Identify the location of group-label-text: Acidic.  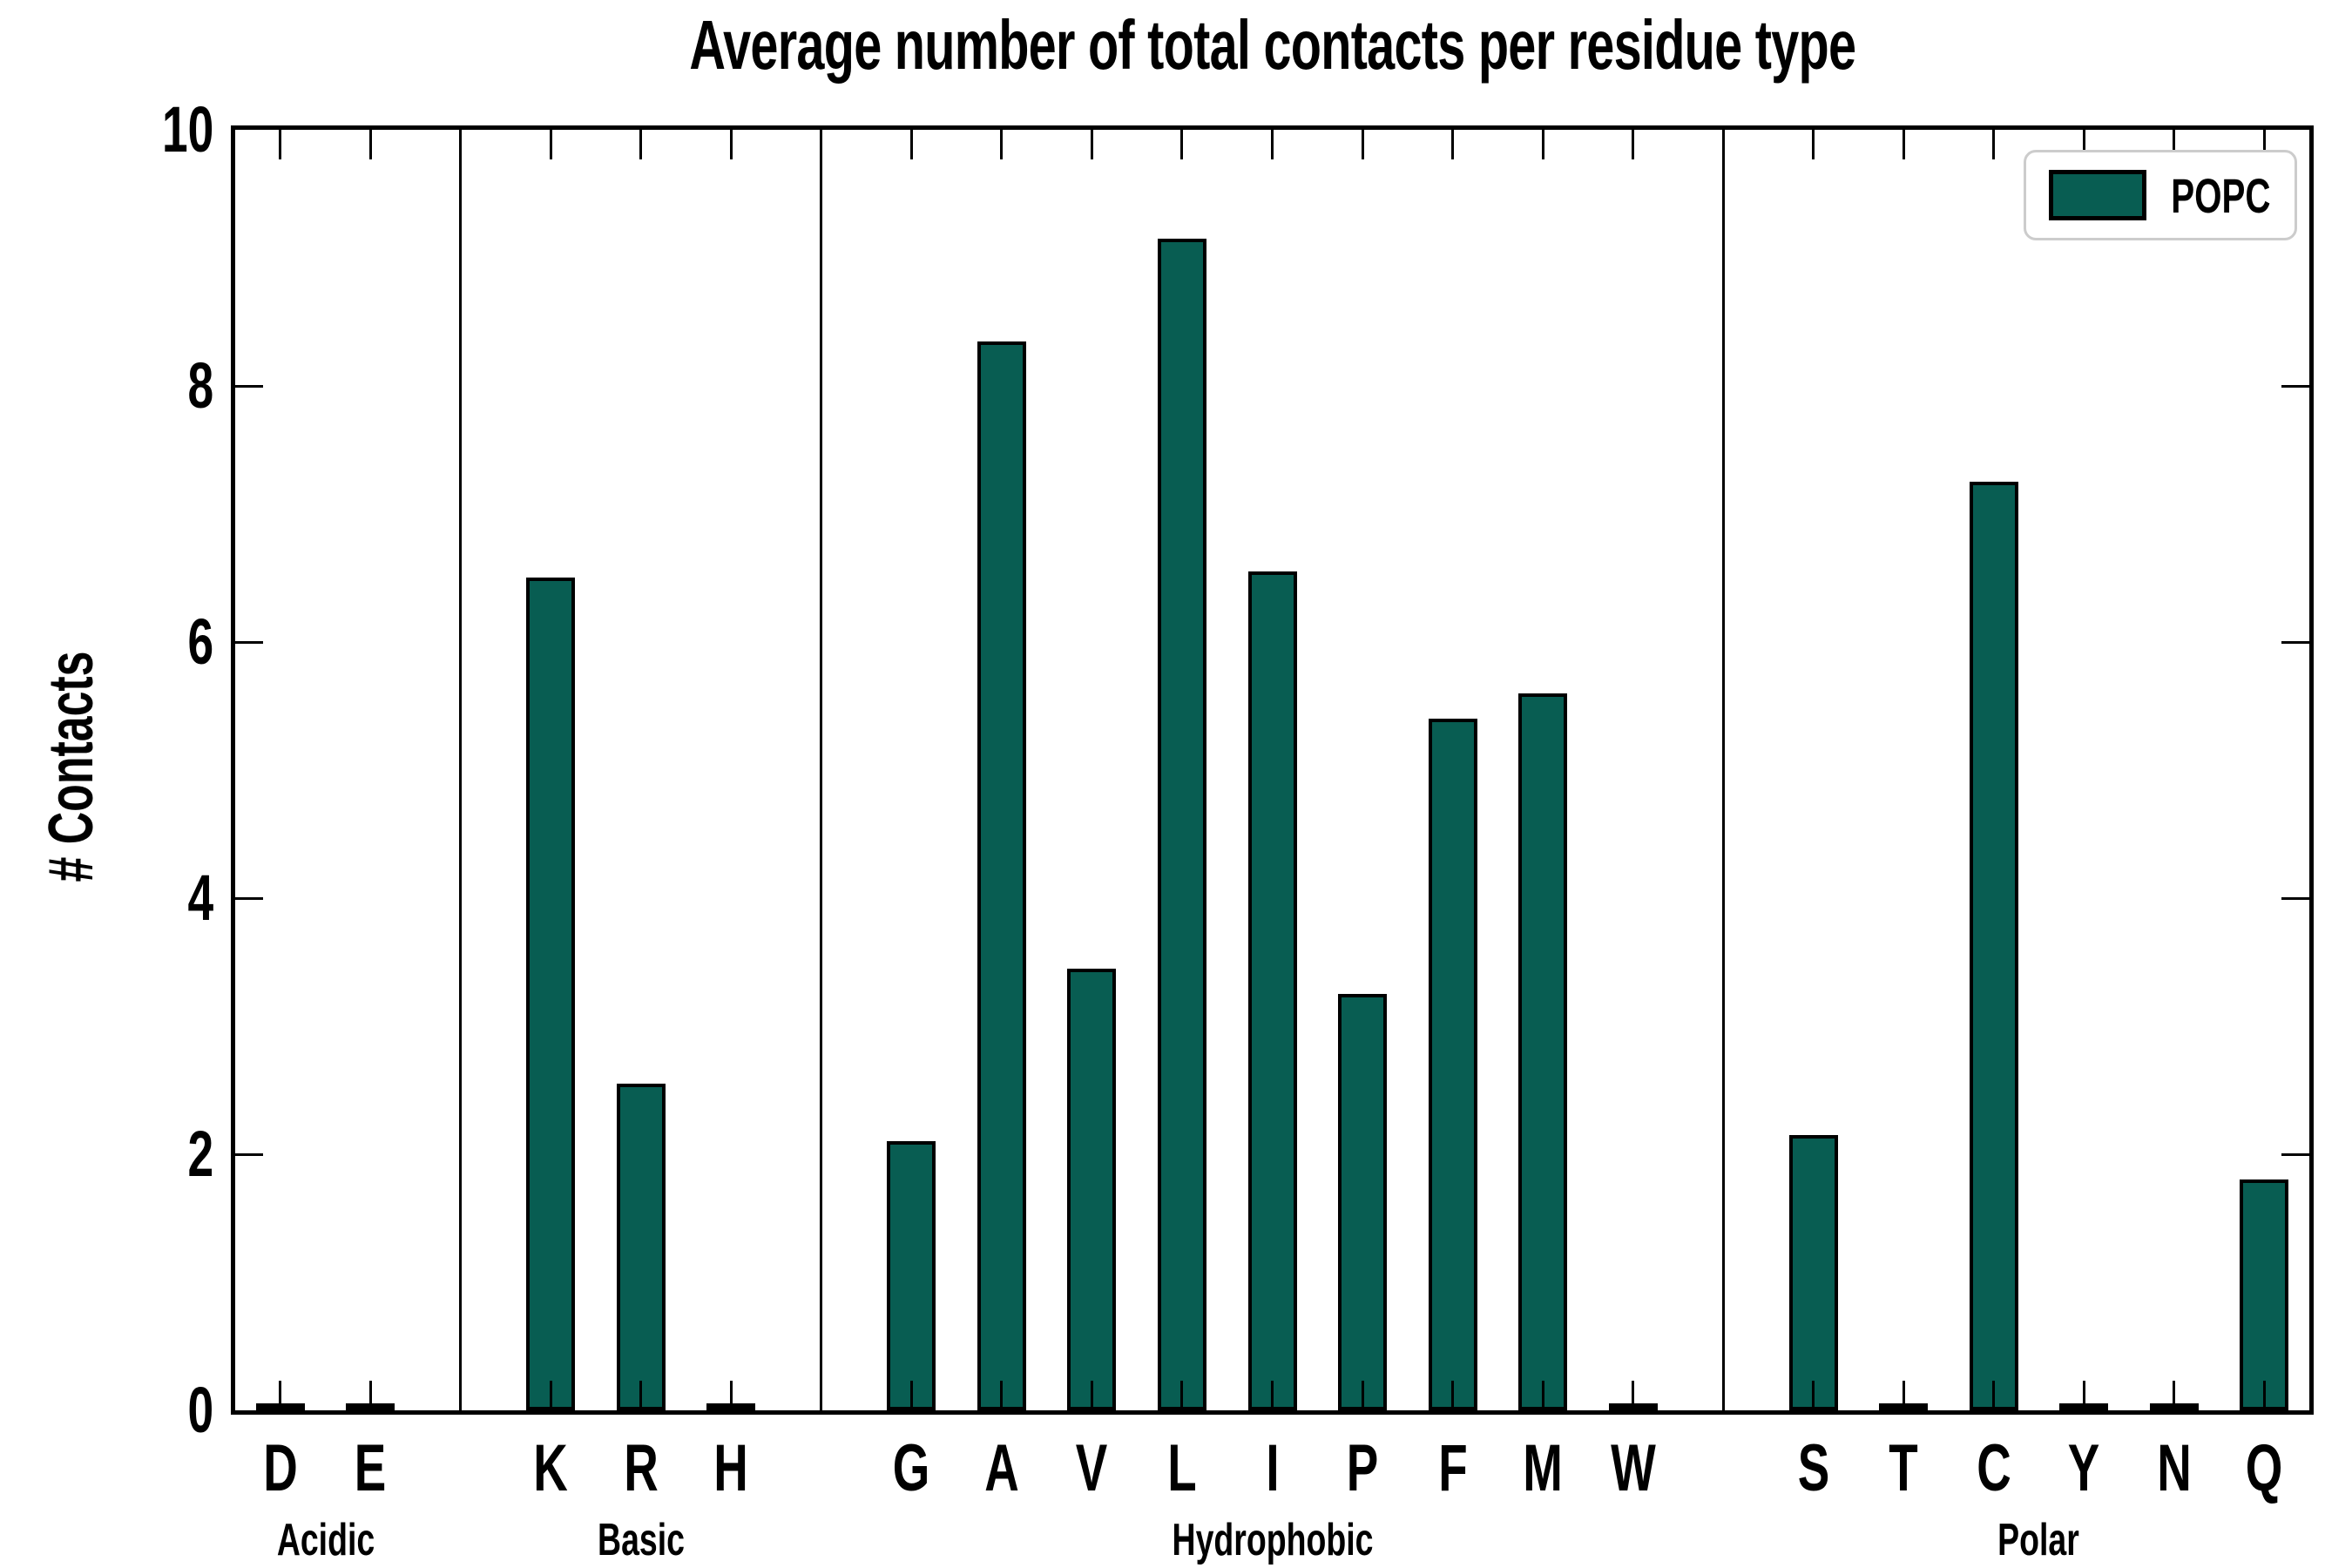
(325, 1540).